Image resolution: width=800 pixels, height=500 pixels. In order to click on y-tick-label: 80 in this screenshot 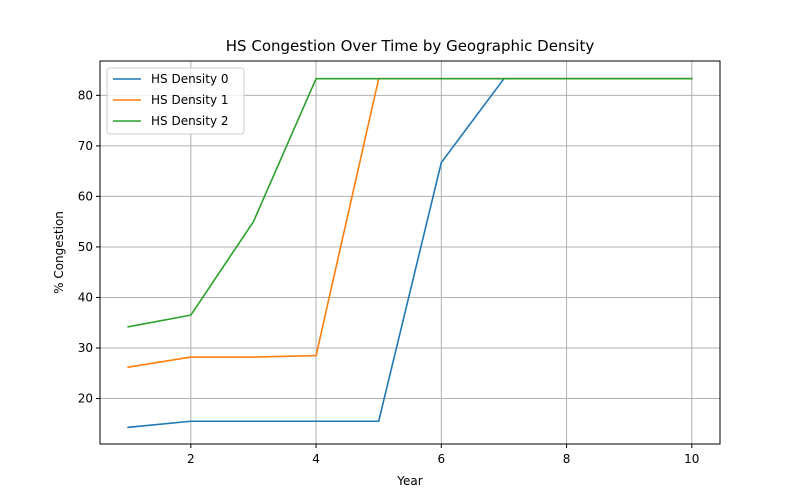, I will do `click(85, 95)`.